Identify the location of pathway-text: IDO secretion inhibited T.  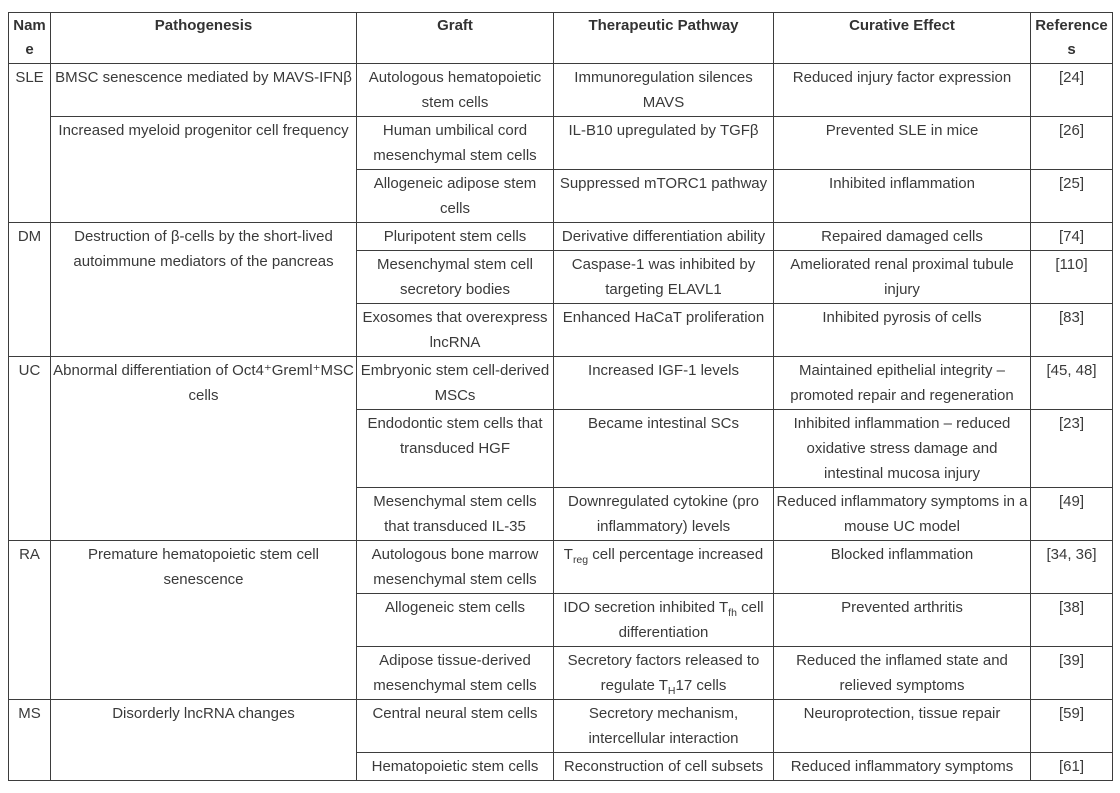
(646, 607).